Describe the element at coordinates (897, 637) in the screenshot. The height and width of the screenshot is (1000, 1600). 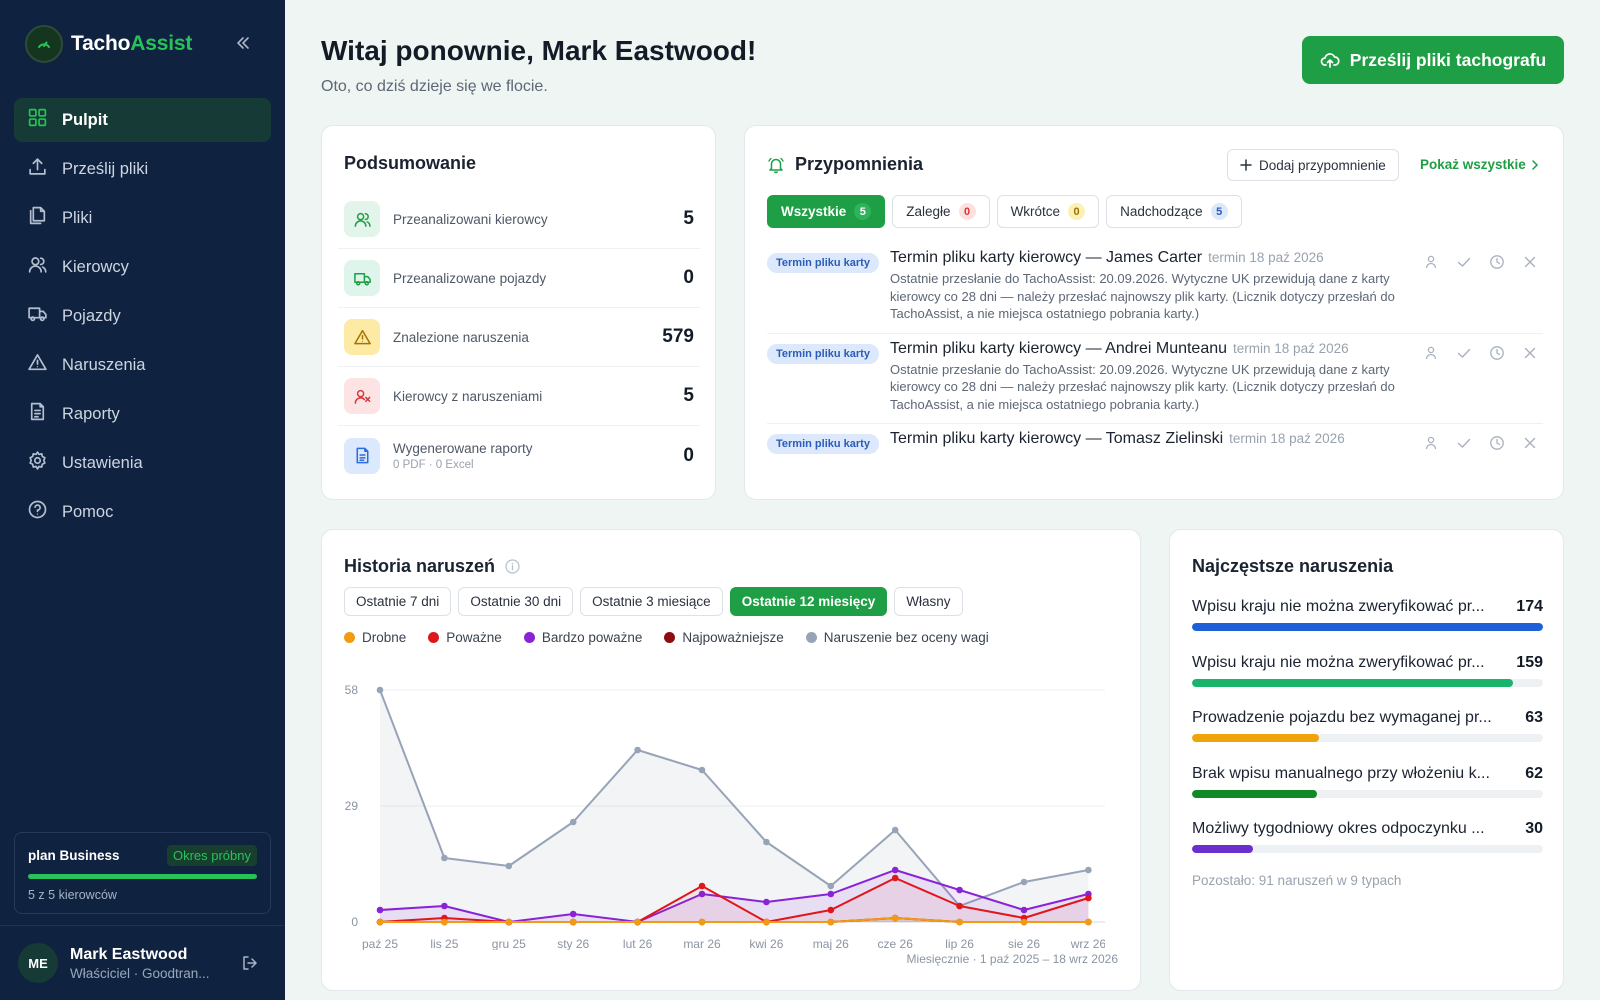
I see `legend-item: Naruszenie bez oceny wagi` at that location.